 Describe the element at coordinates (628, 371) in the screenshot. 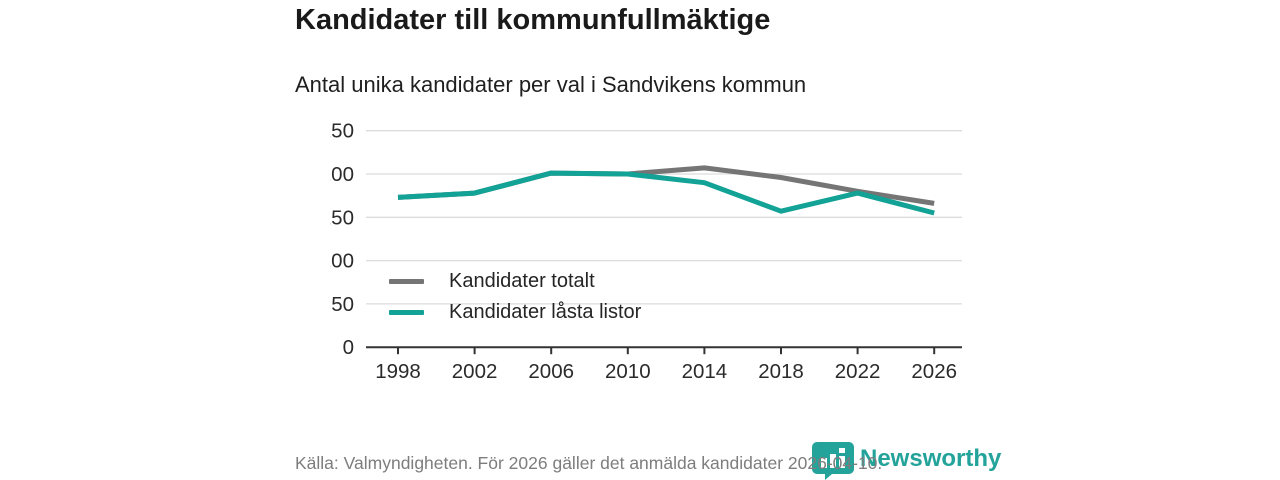

I see `x-tick-label: 2010` at that location.